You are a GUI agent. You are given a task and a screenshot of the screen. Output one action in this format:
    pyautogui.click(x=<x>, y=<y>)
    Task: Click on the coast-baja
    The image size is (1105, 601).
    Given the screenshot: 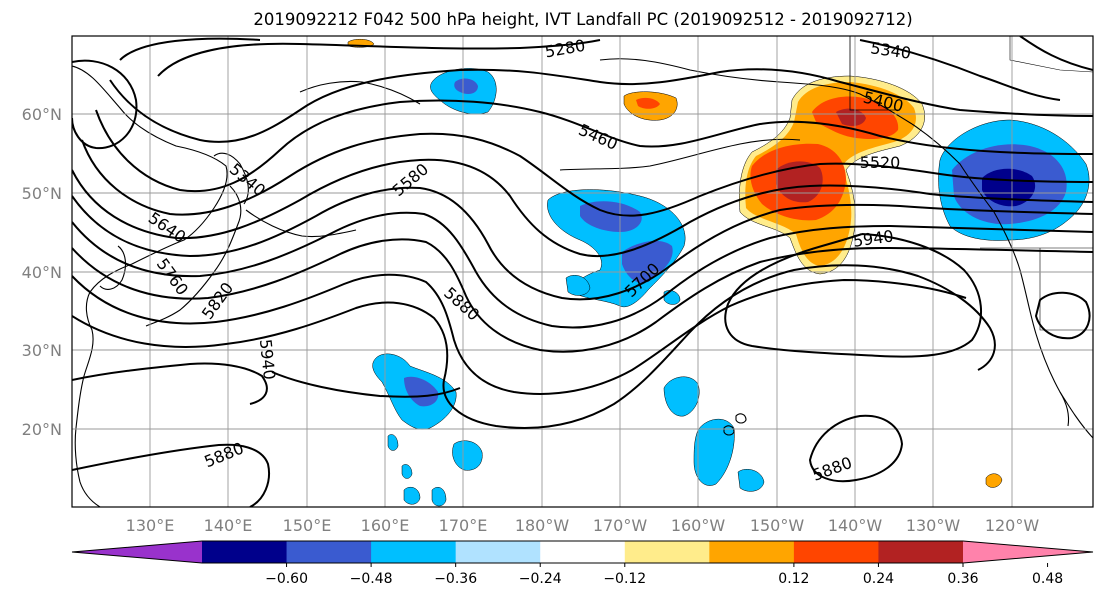 What is the action you would take?
    pyautogui.click(x=1064, y=409)
    